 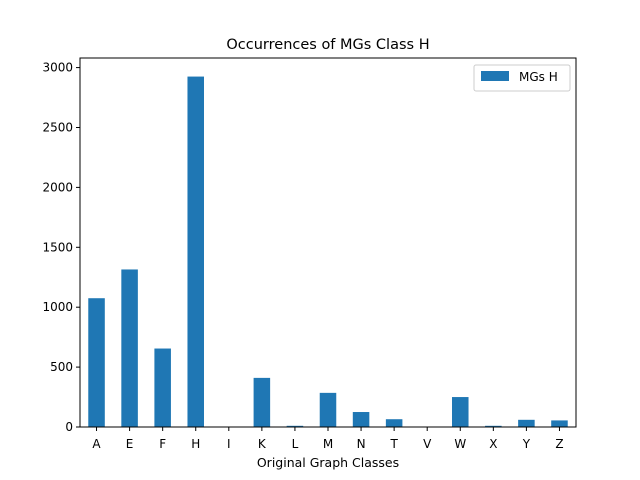 What do you see at coordinates (69, 427) in the screenshot?
I see `y-tick-label: 0` at bounding box center [69, 427].